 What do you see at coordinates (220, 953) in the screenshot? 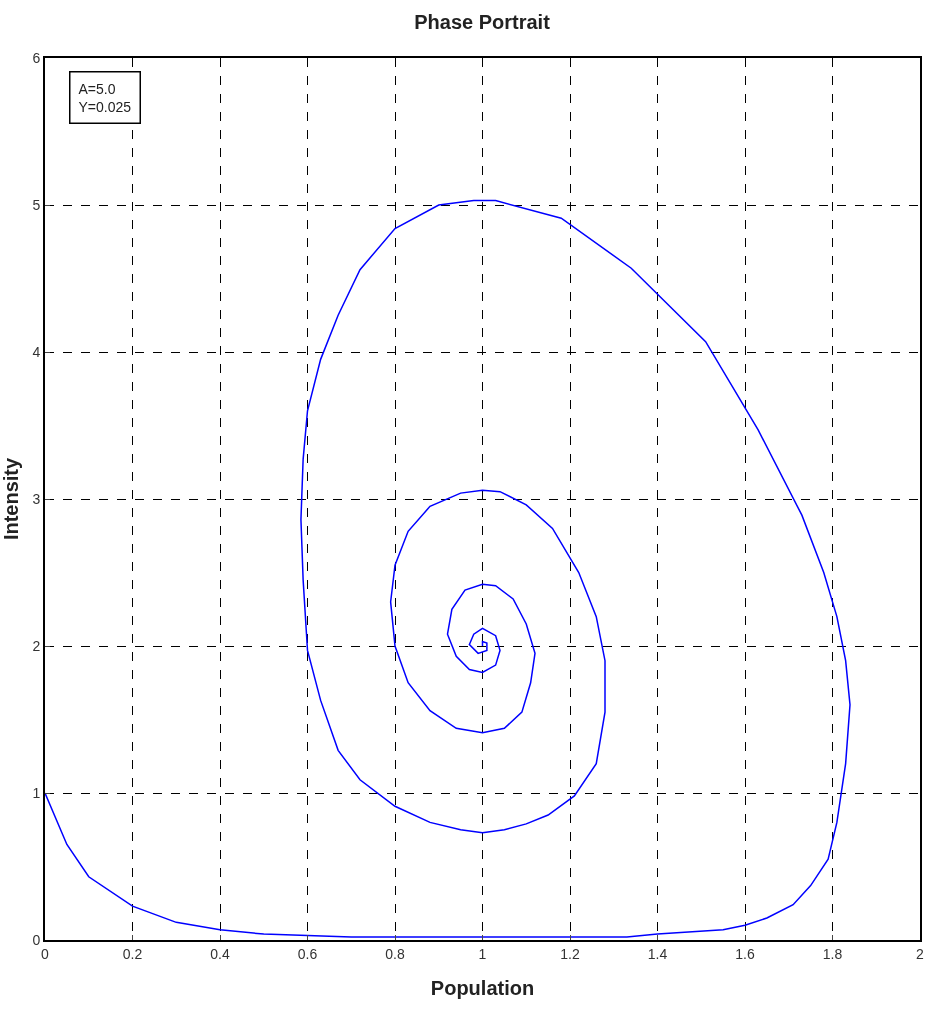
I see `x-tick-label: 0.4` at bounding box center [220, 953].